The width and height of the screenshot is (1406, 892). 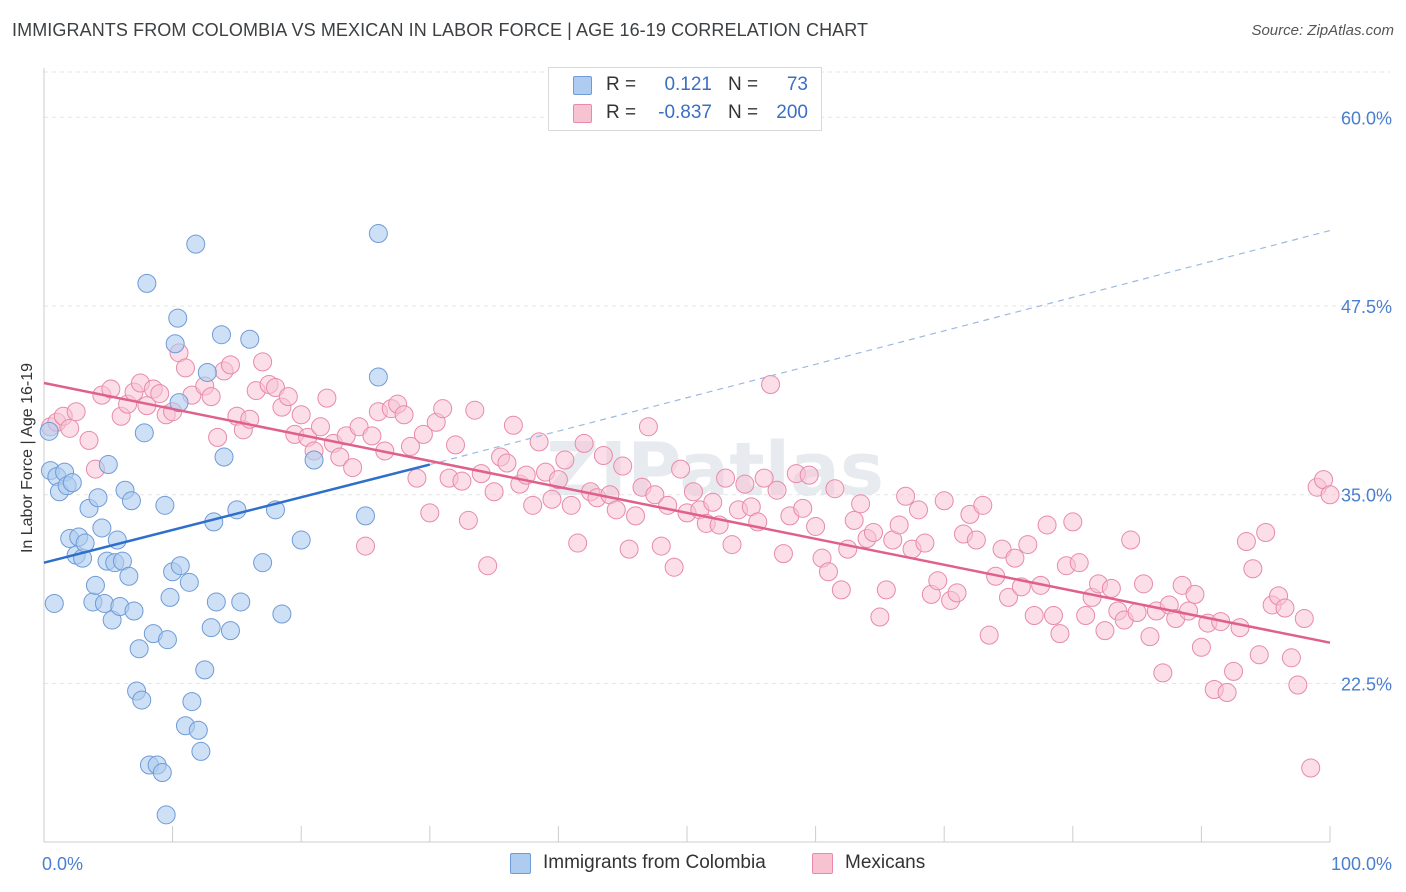 I want to click on series-swatch-pink, so click(x=822, y=863).